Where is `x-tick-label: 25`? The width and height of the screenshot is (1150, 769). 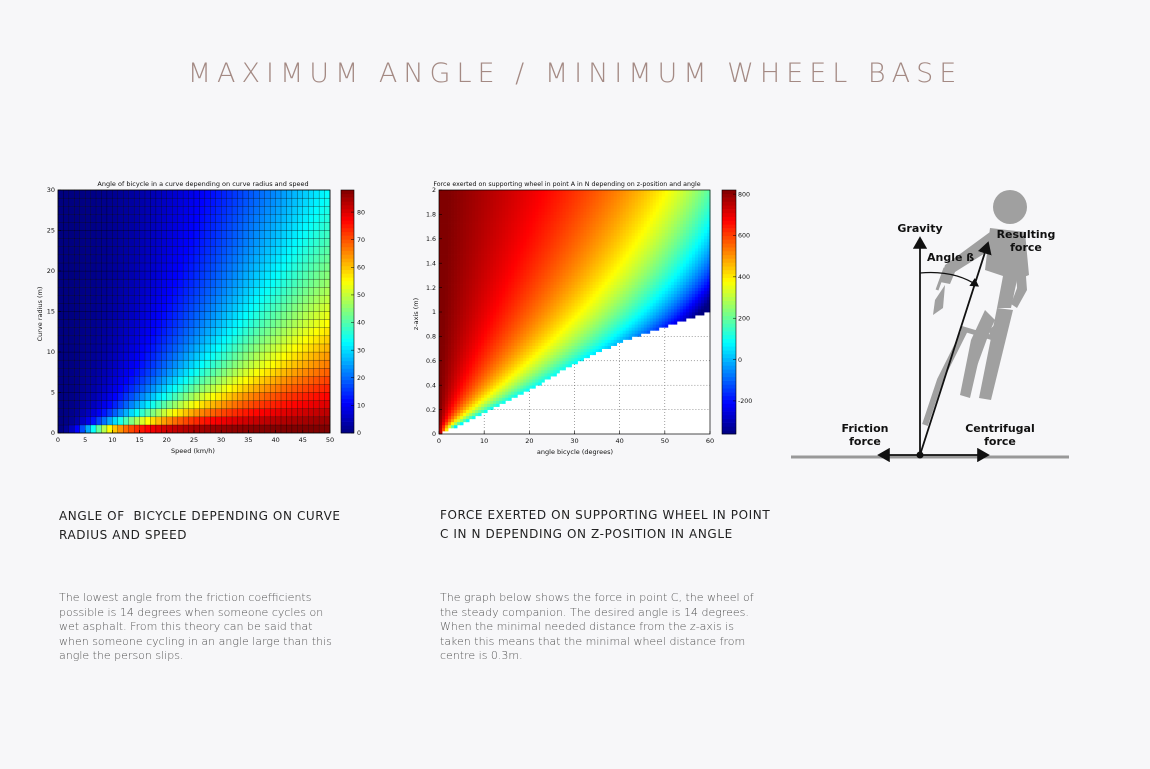 x-tick-label: 25 is located at coordinates (194, 440).